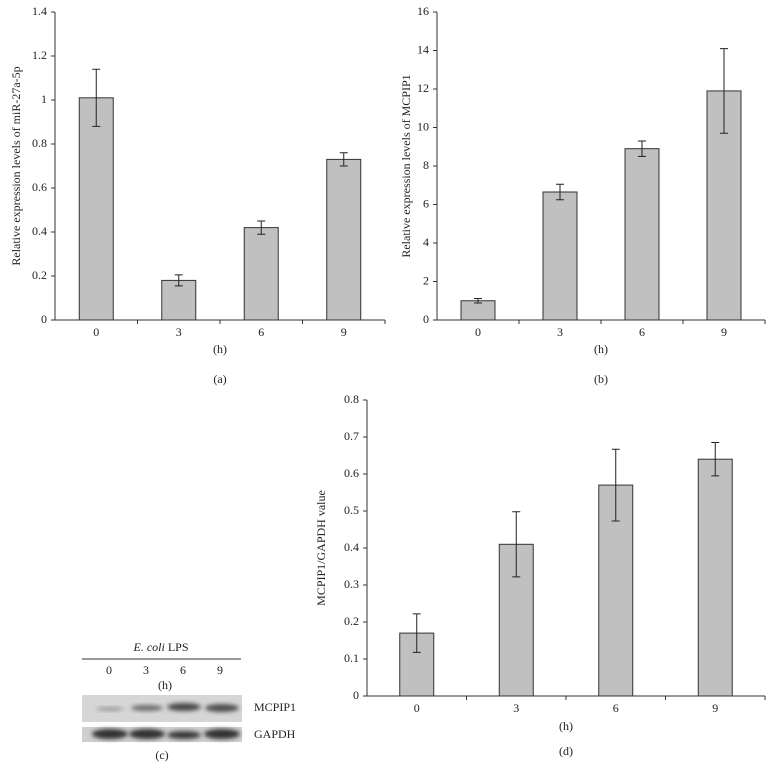 This screenshot has width=770, height=768. Describe the element at coordinates (178, 647) in the screenshot. I see `blot-treatment: LPS` at that location.